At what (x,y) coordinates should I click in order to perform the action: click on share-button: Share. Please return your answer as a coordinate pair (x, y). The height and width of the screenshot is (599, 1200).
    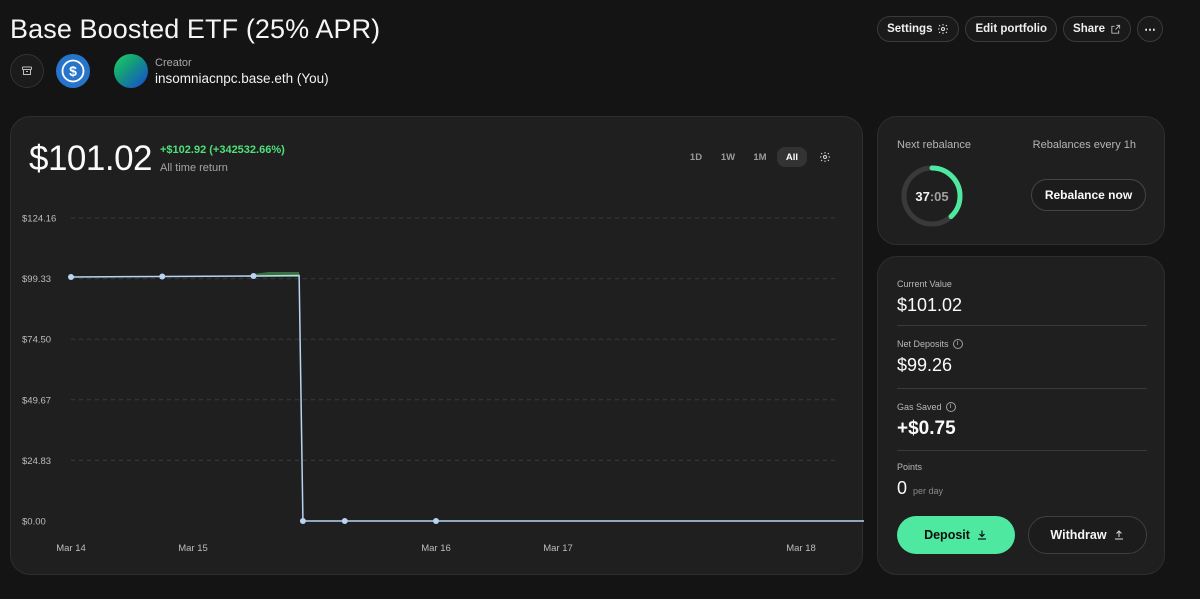
    Looking at the image, I should click on (1097, 29).